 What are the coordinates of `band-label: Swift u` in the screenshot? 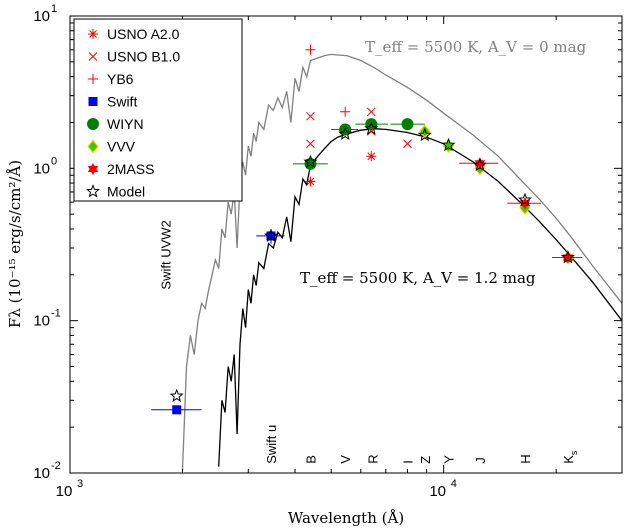 It's located at (271, 444).